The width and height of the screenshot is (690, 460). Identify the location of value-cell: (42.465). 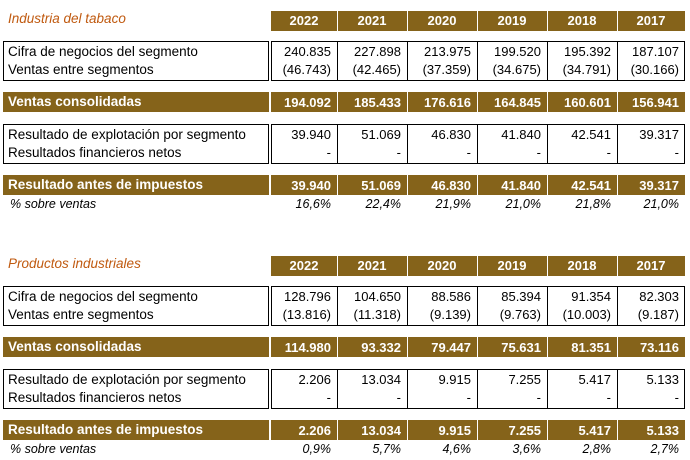
(376, 69).